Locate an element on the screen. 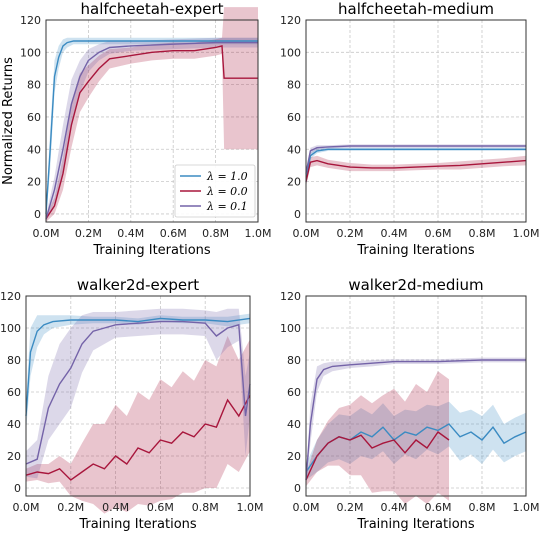 The height and width of the screenshot is (534, 540). legend: λ = 1.0 λ = 0.0 λ = 0.1 is located at coordinates (215, 191).